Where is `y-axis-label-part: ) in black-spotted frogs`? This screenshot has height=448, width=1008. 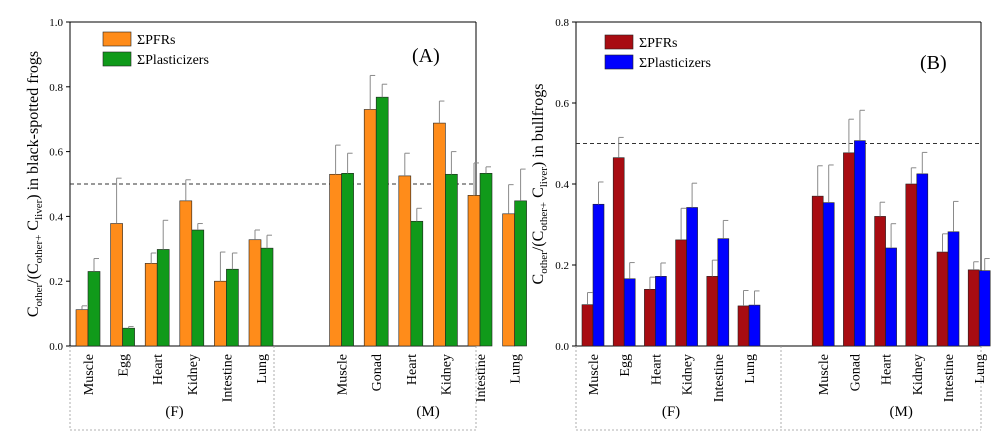 y-axis-label-part: ) in black-spotted frogs is located at coordinates (33, 125).